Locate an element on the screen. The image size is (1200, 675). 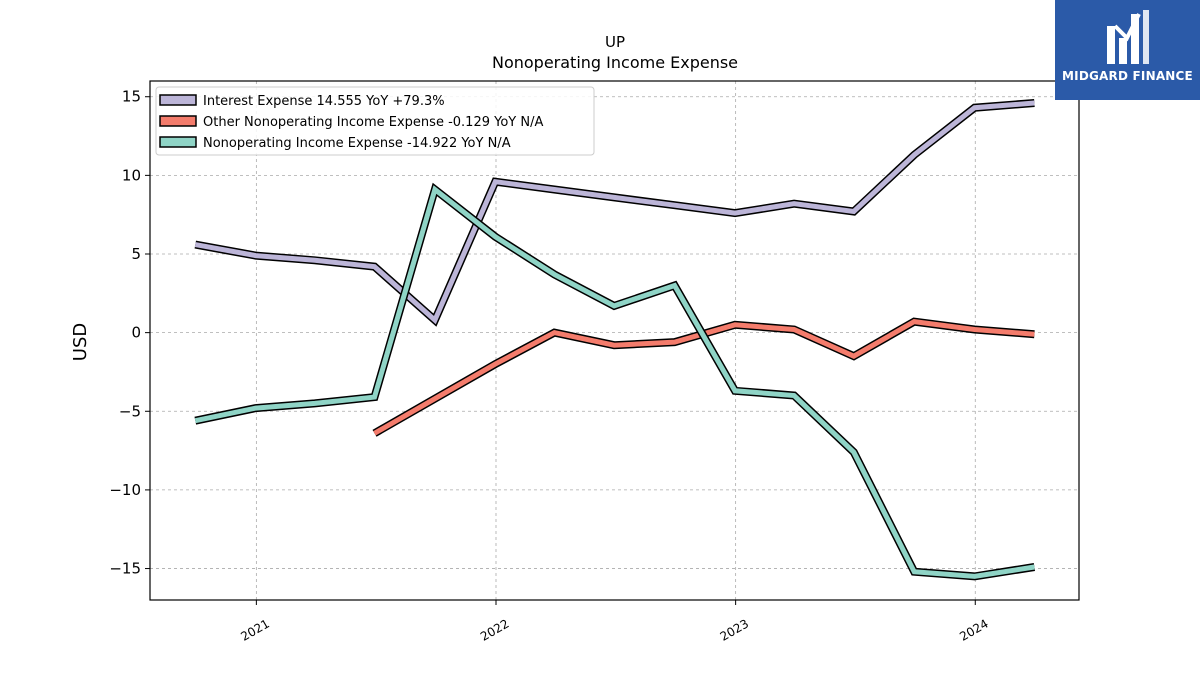
x-tick-label: 2023 is located at coordinates (734, 629).